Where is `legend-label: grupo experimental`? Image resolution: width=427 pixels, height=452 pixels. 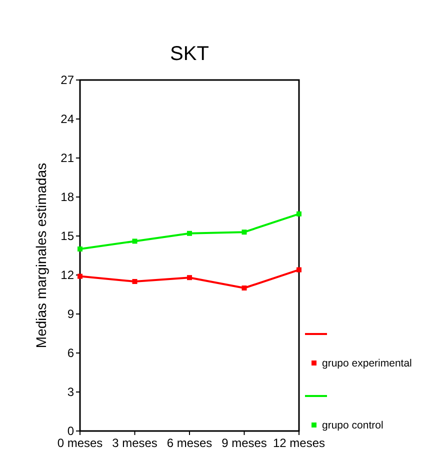
legend-label: grupo experimental is located at coordinates (367, 364).